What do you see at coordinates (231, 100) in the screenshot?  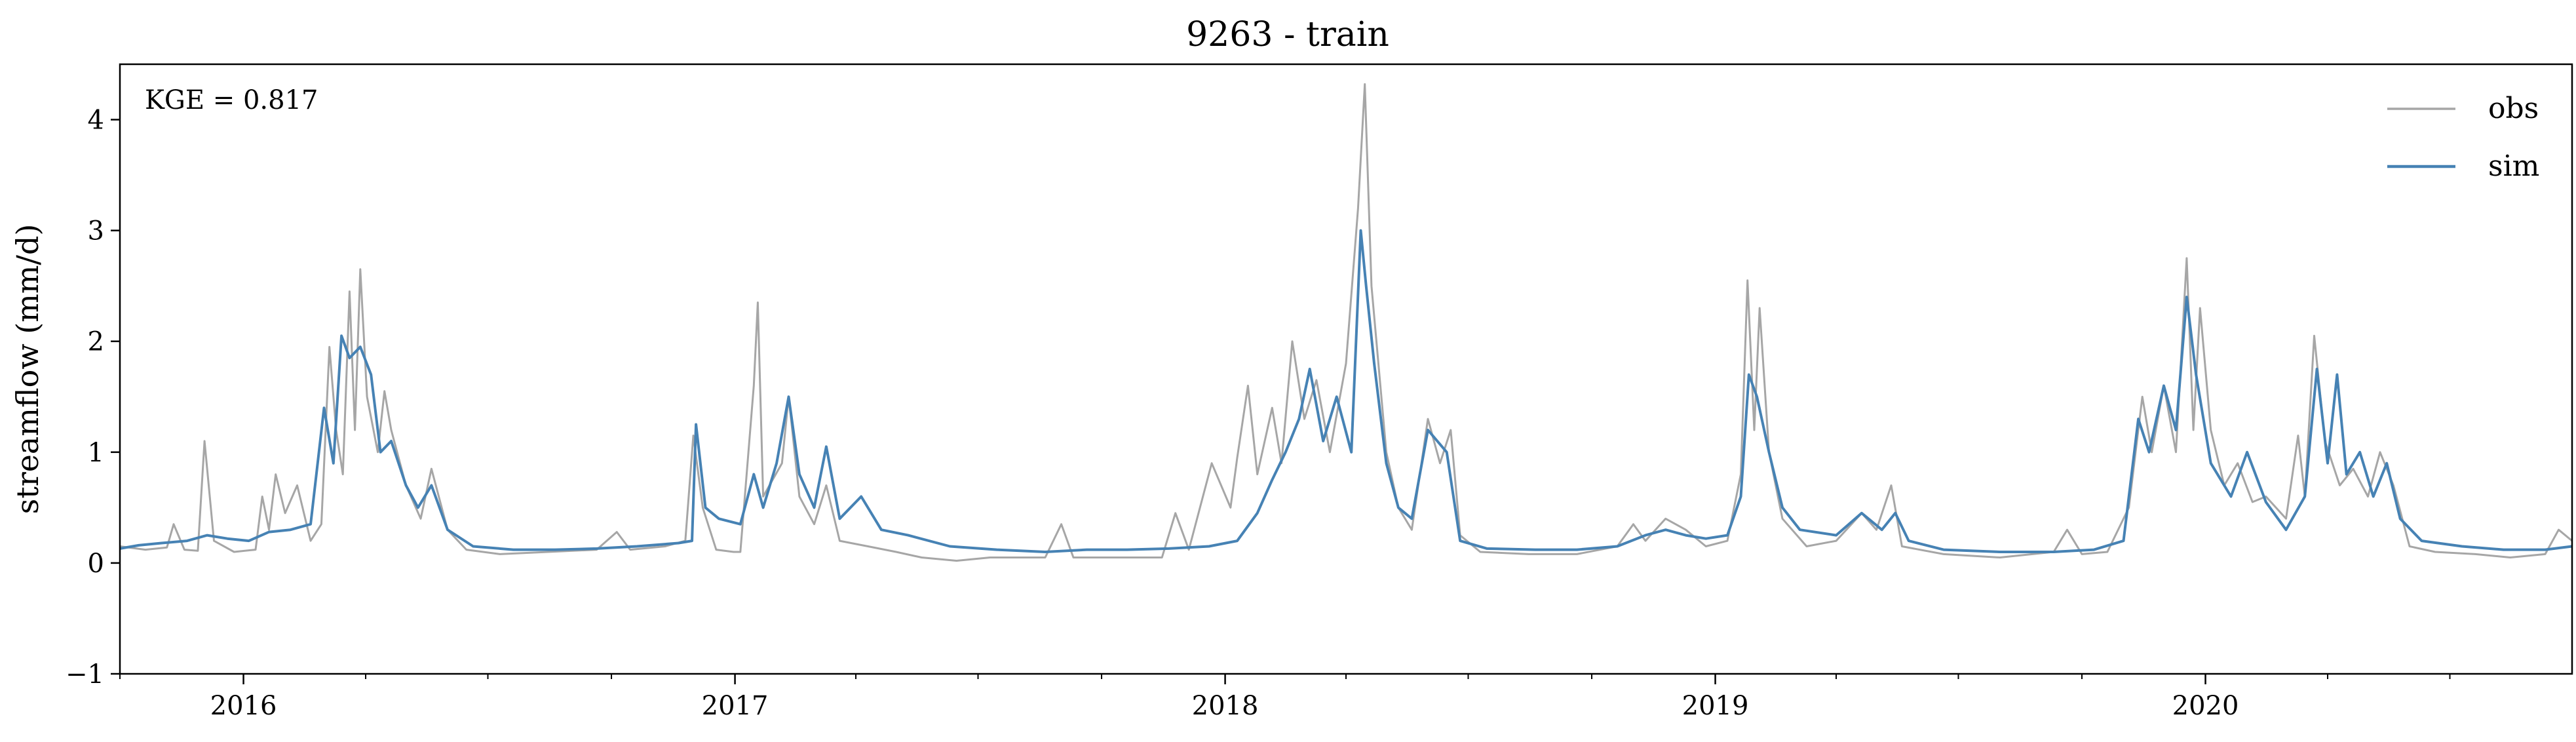 I see `kge-annotation: KGE = 0.817` at bounding box center [231, 100].